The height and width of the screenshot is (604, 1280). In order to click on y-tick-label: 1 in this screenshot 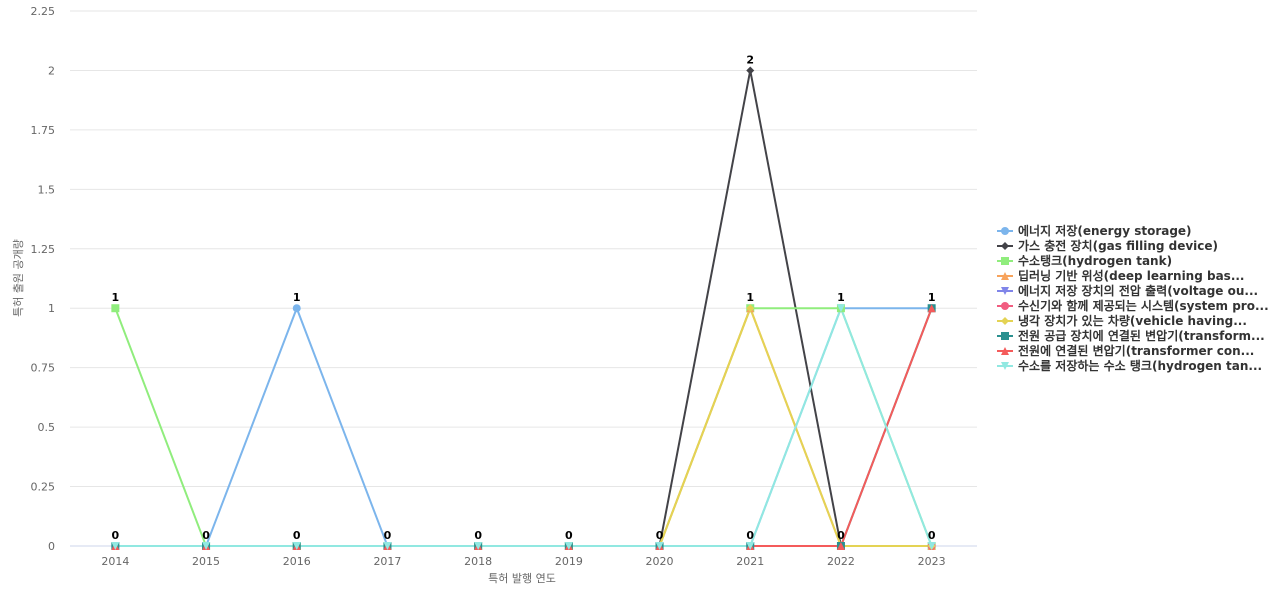, I will do `click(51, 308)`.